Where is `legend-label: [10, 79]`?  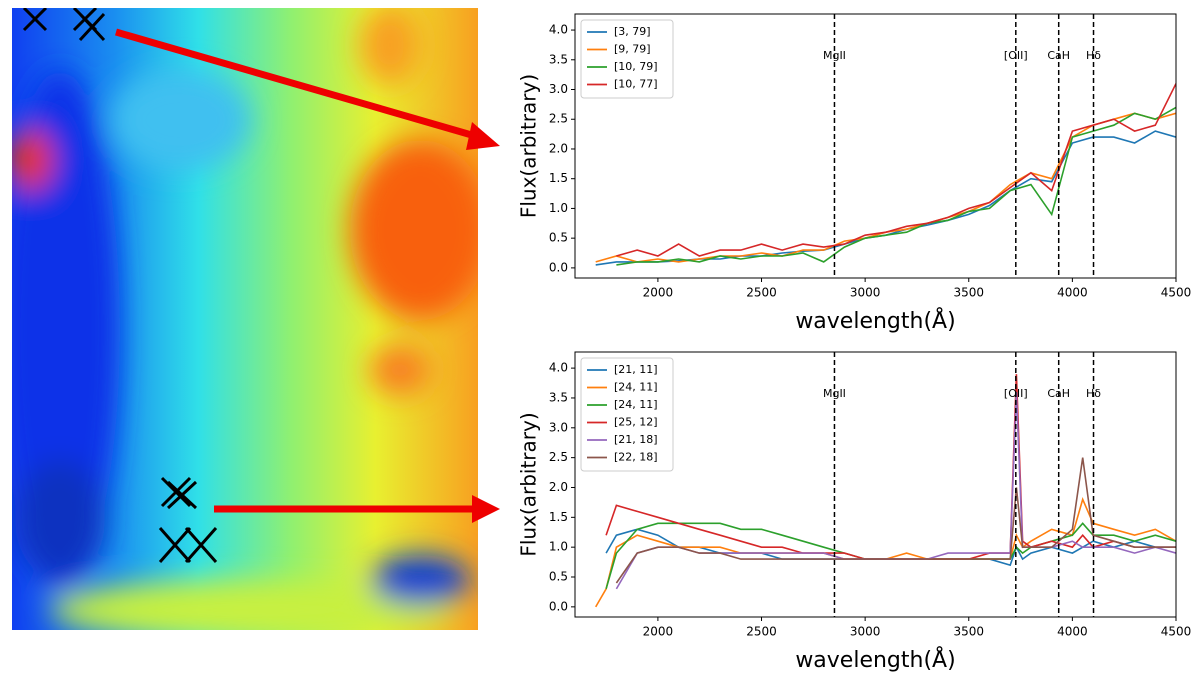
legend-label: [10, 79] is located at coordinates (636, 66).